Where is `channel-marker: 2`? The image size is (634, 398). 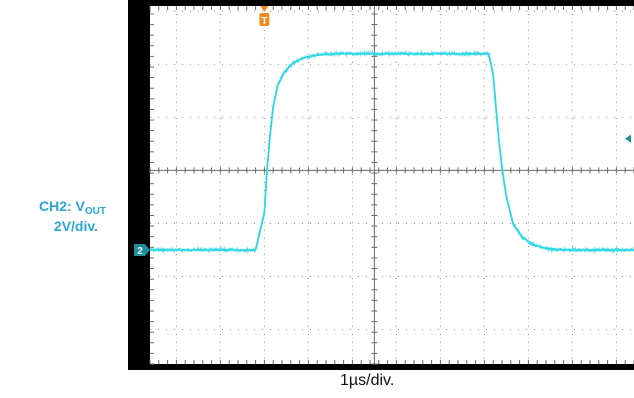 channel-marker: 2 is located at coordinates (142, 250).